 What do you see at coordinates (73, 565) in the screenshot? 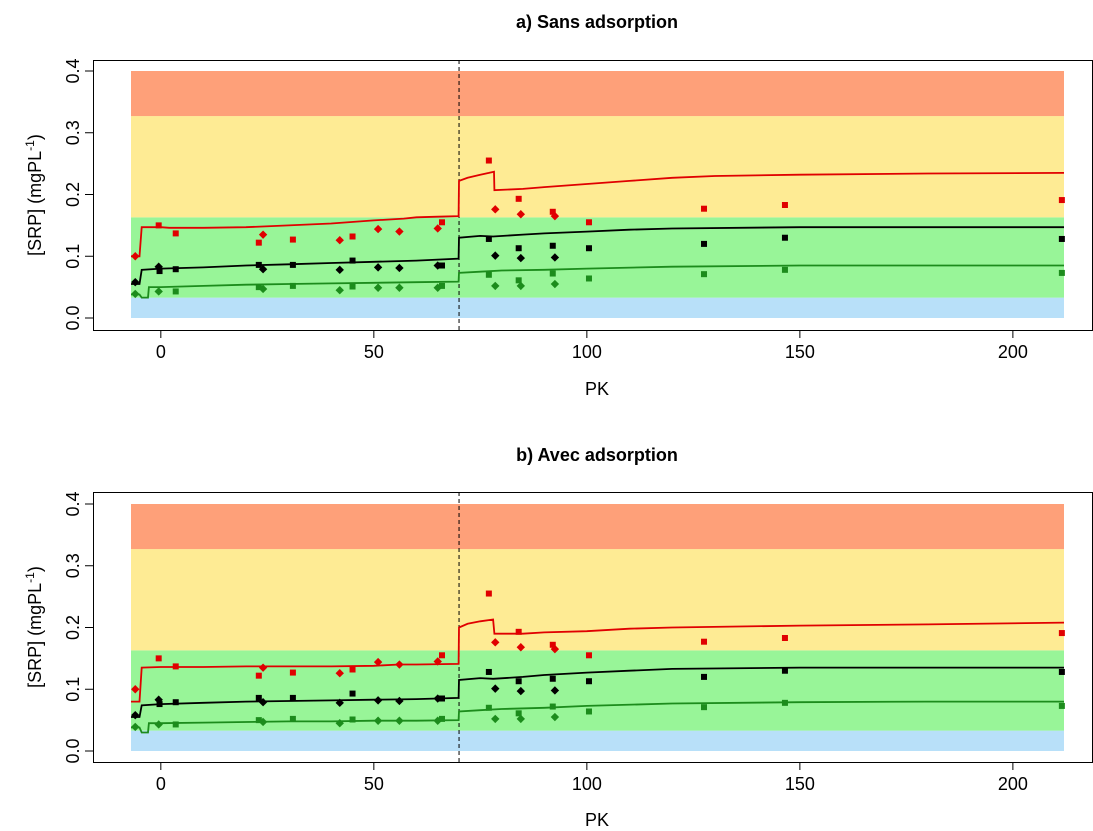
I see `y-tick-label: 0.3` at bounding box center [73, 565].